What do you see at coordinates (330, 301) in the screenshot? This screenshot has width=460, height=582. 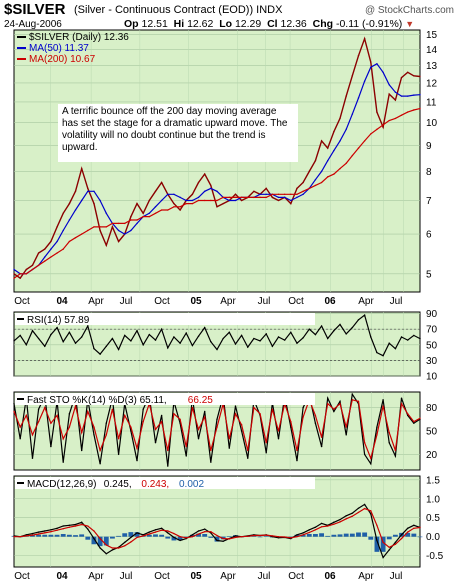 I see `x-tick-label: 06` at bounding box center [330, 301].